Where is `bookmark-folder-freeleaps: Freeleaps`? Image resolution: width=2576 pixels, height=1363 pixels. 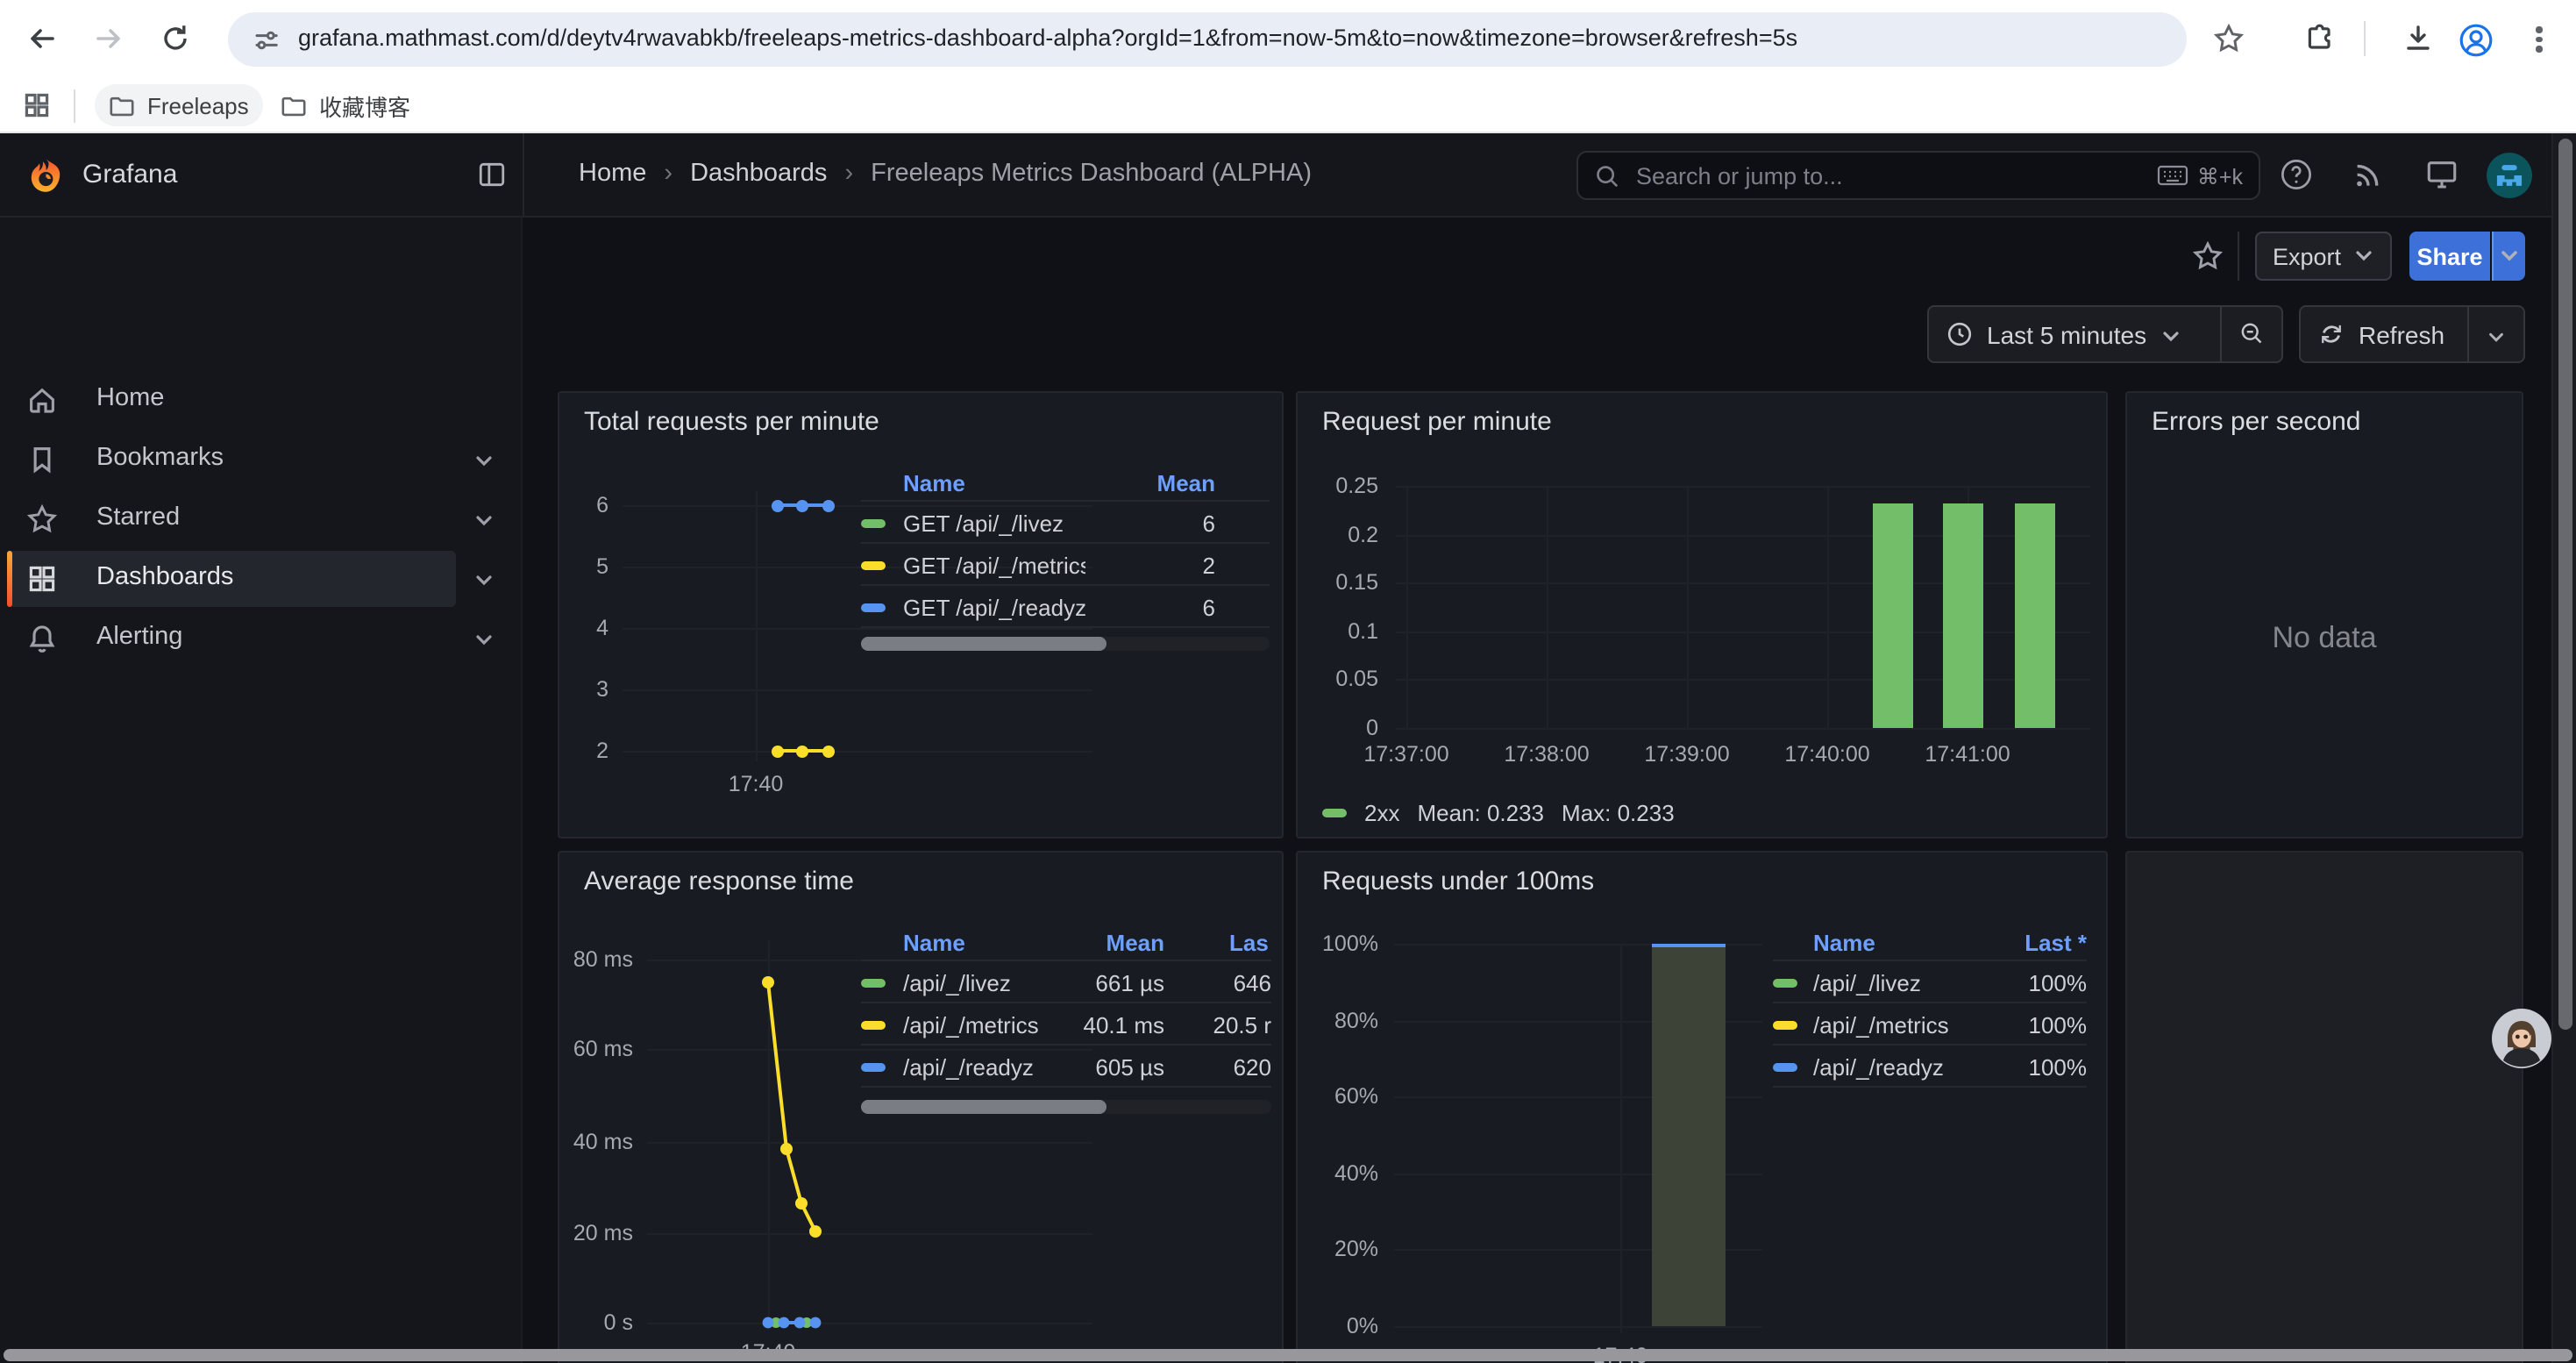 bookmark-folder-freeleaps: Freeleaps is located at coordinates (179, 105).